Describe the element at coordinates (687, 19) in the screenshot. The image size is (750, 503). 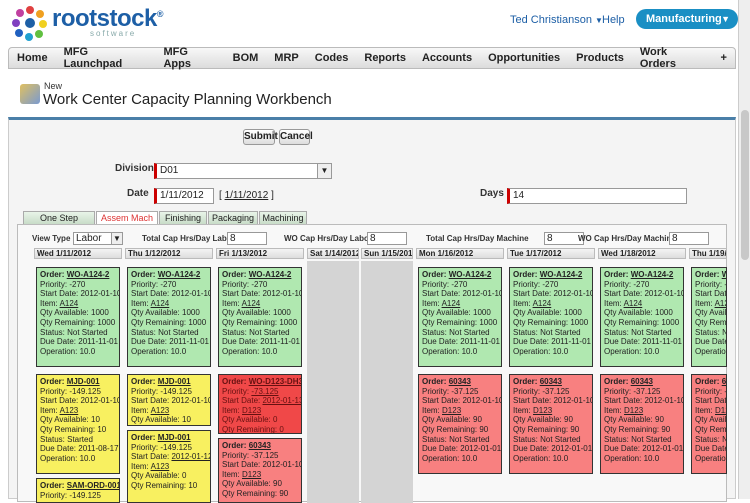
I see `app-switcher: Manufacturing ▼` at that location.